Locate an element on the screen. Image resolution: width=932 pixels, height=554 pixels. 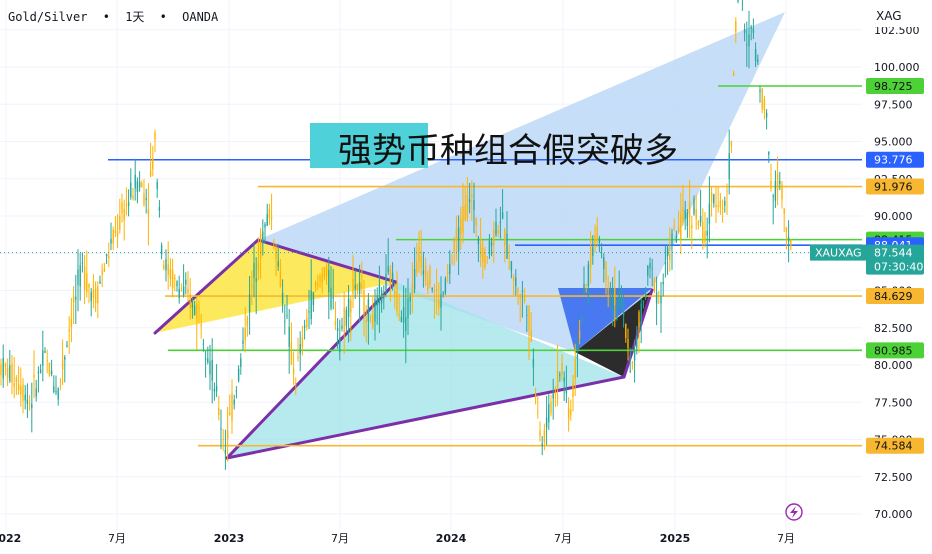
interval-label: 1天 is located at coordinates (135, 17).